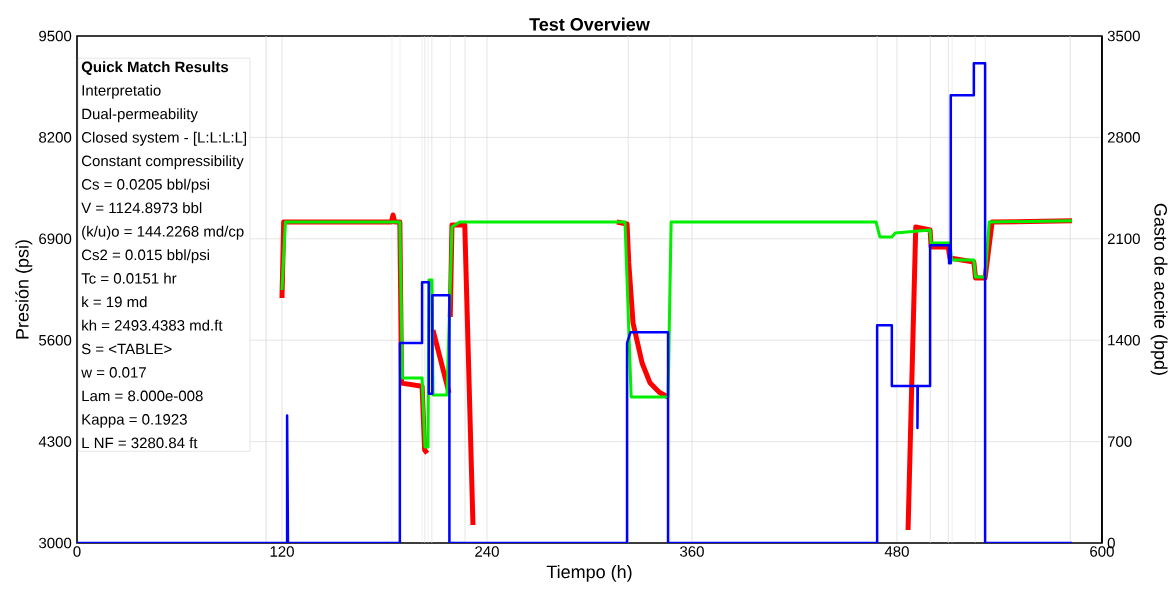  I want to click on annotation: Lam = 8.000e-008, so click(142, 396).